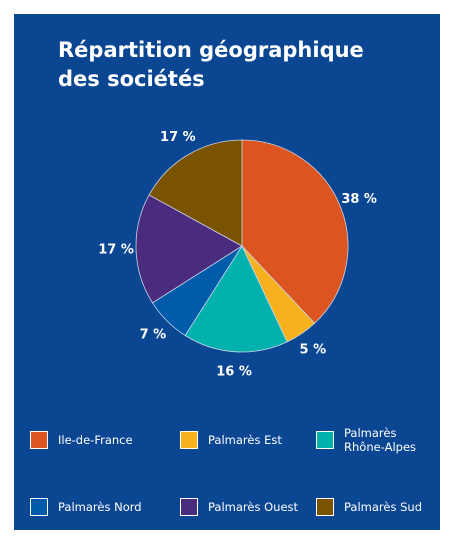 The width and height of the screenshot is (454, 544). I want to click on legend-item: Palmarès Sud, so click(376, 507).